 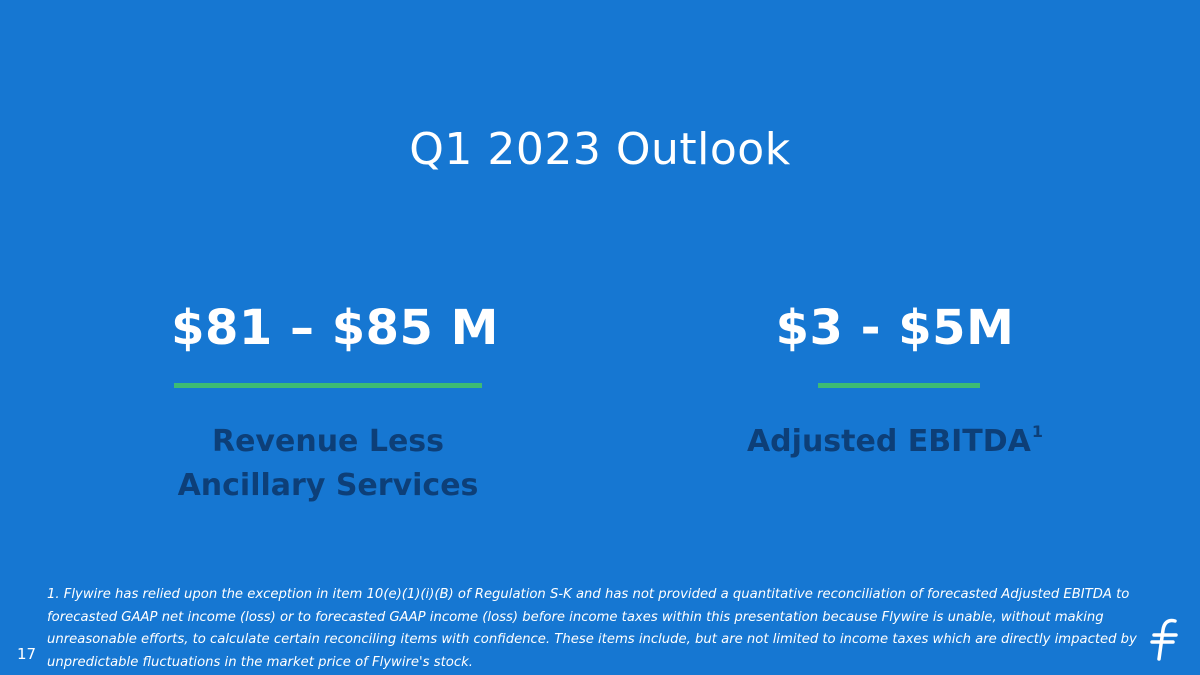 I want to click on ebitda-label: Adjusted EBITDA1, so click(x=895, y=444).